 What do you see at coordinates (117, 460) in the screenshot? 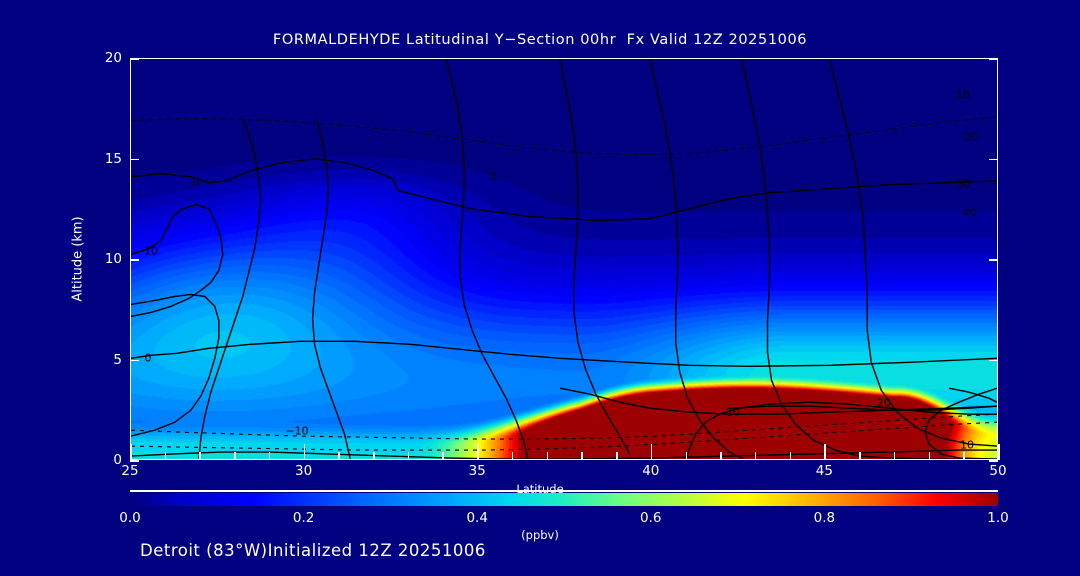
I see `y-tick-label: 0` at bounding box center [117, 460].